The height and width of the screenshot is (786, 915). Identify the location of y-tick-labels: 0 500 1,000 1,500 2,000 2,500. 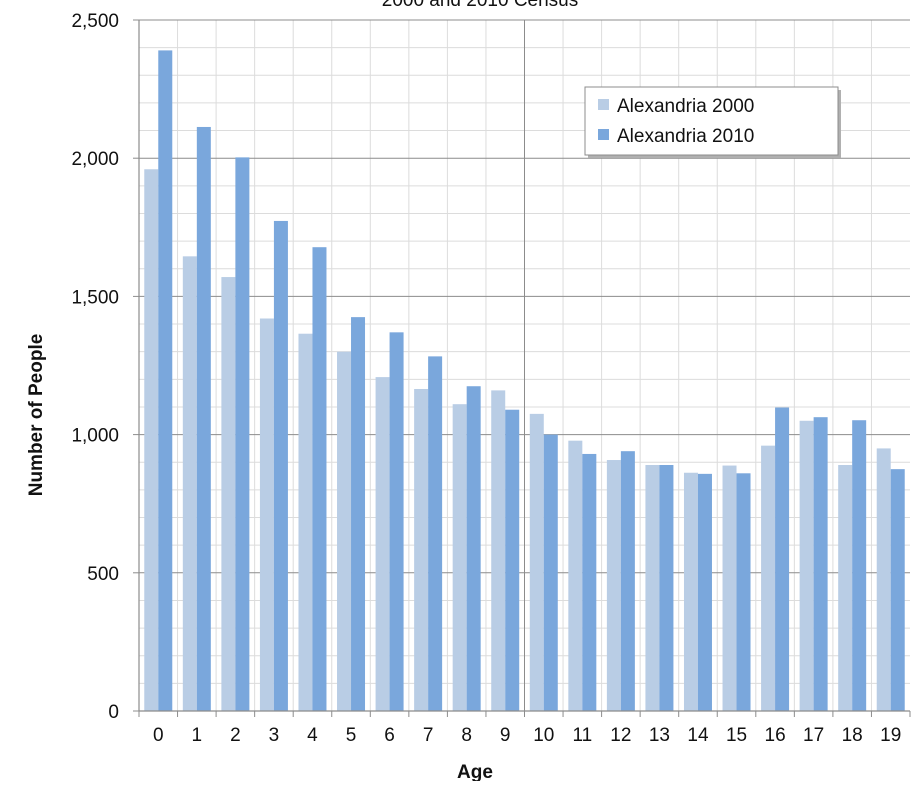
(95, 367).